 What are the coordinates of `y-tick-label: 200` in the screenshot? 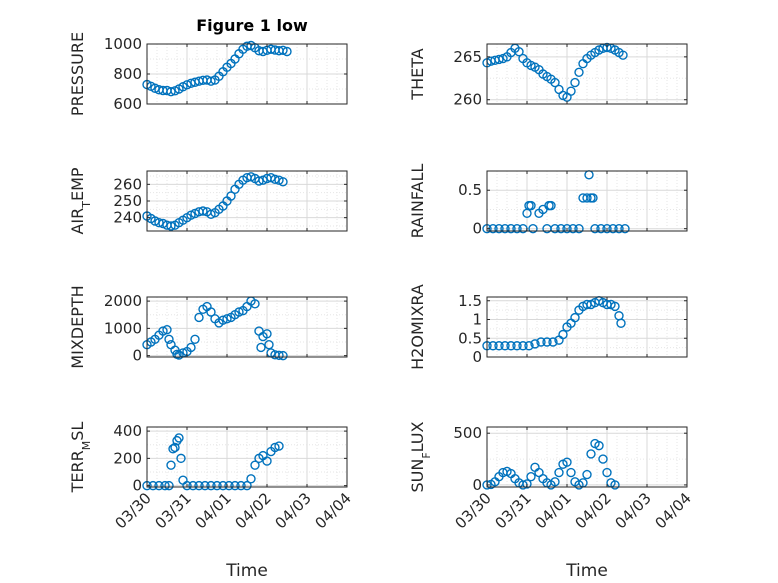 It's located at (127, 458).